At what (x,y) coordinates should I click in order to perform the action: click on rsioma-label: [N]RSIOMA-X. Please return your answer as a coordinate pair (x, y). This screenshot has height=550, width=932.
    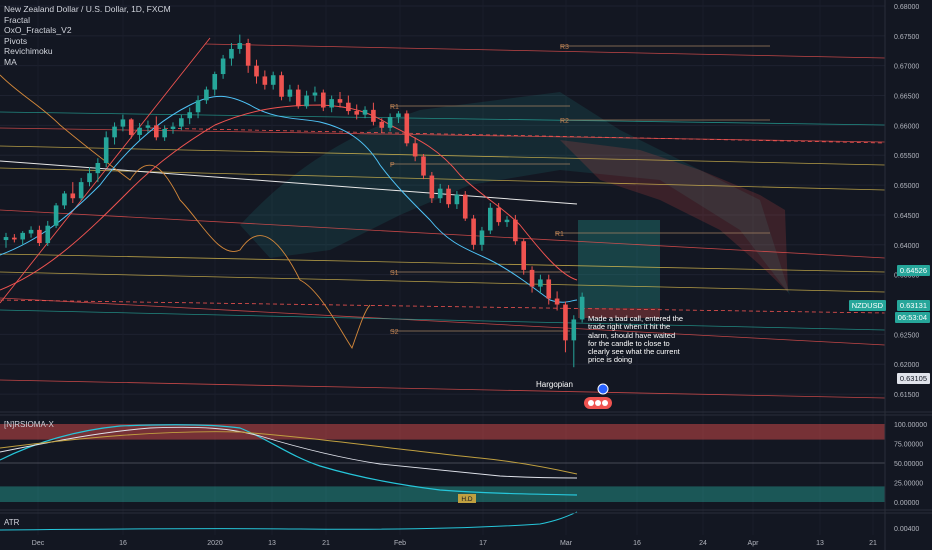
    Looking at the image, I should click on (29, 424).